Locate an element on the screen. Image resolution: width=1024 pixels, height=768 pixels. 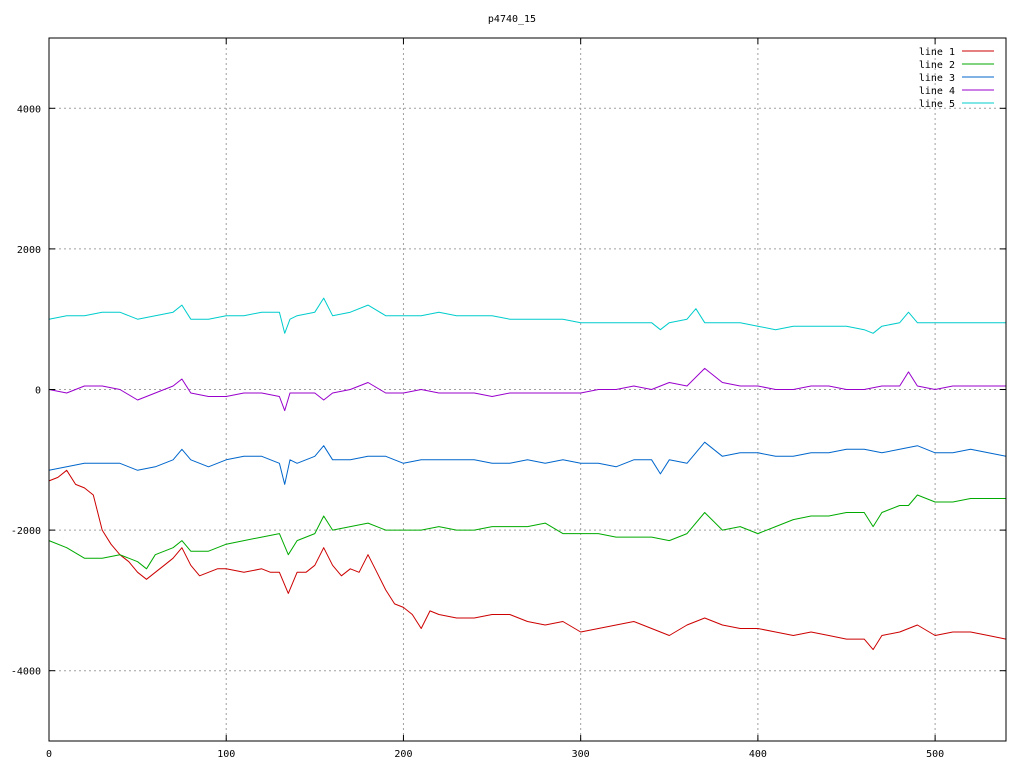
y-tick-label: 4000 is located at coordinates (29, 109).